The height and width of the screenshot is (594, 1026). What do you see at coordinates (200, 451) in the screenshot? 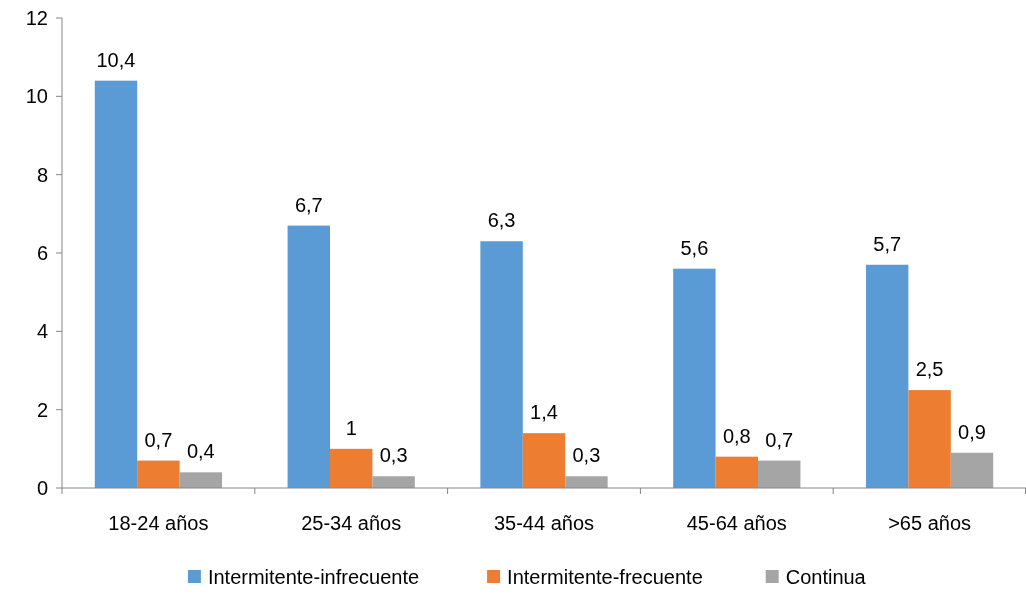
I see `data-label: 0,4` at bounding box center [200, 451].